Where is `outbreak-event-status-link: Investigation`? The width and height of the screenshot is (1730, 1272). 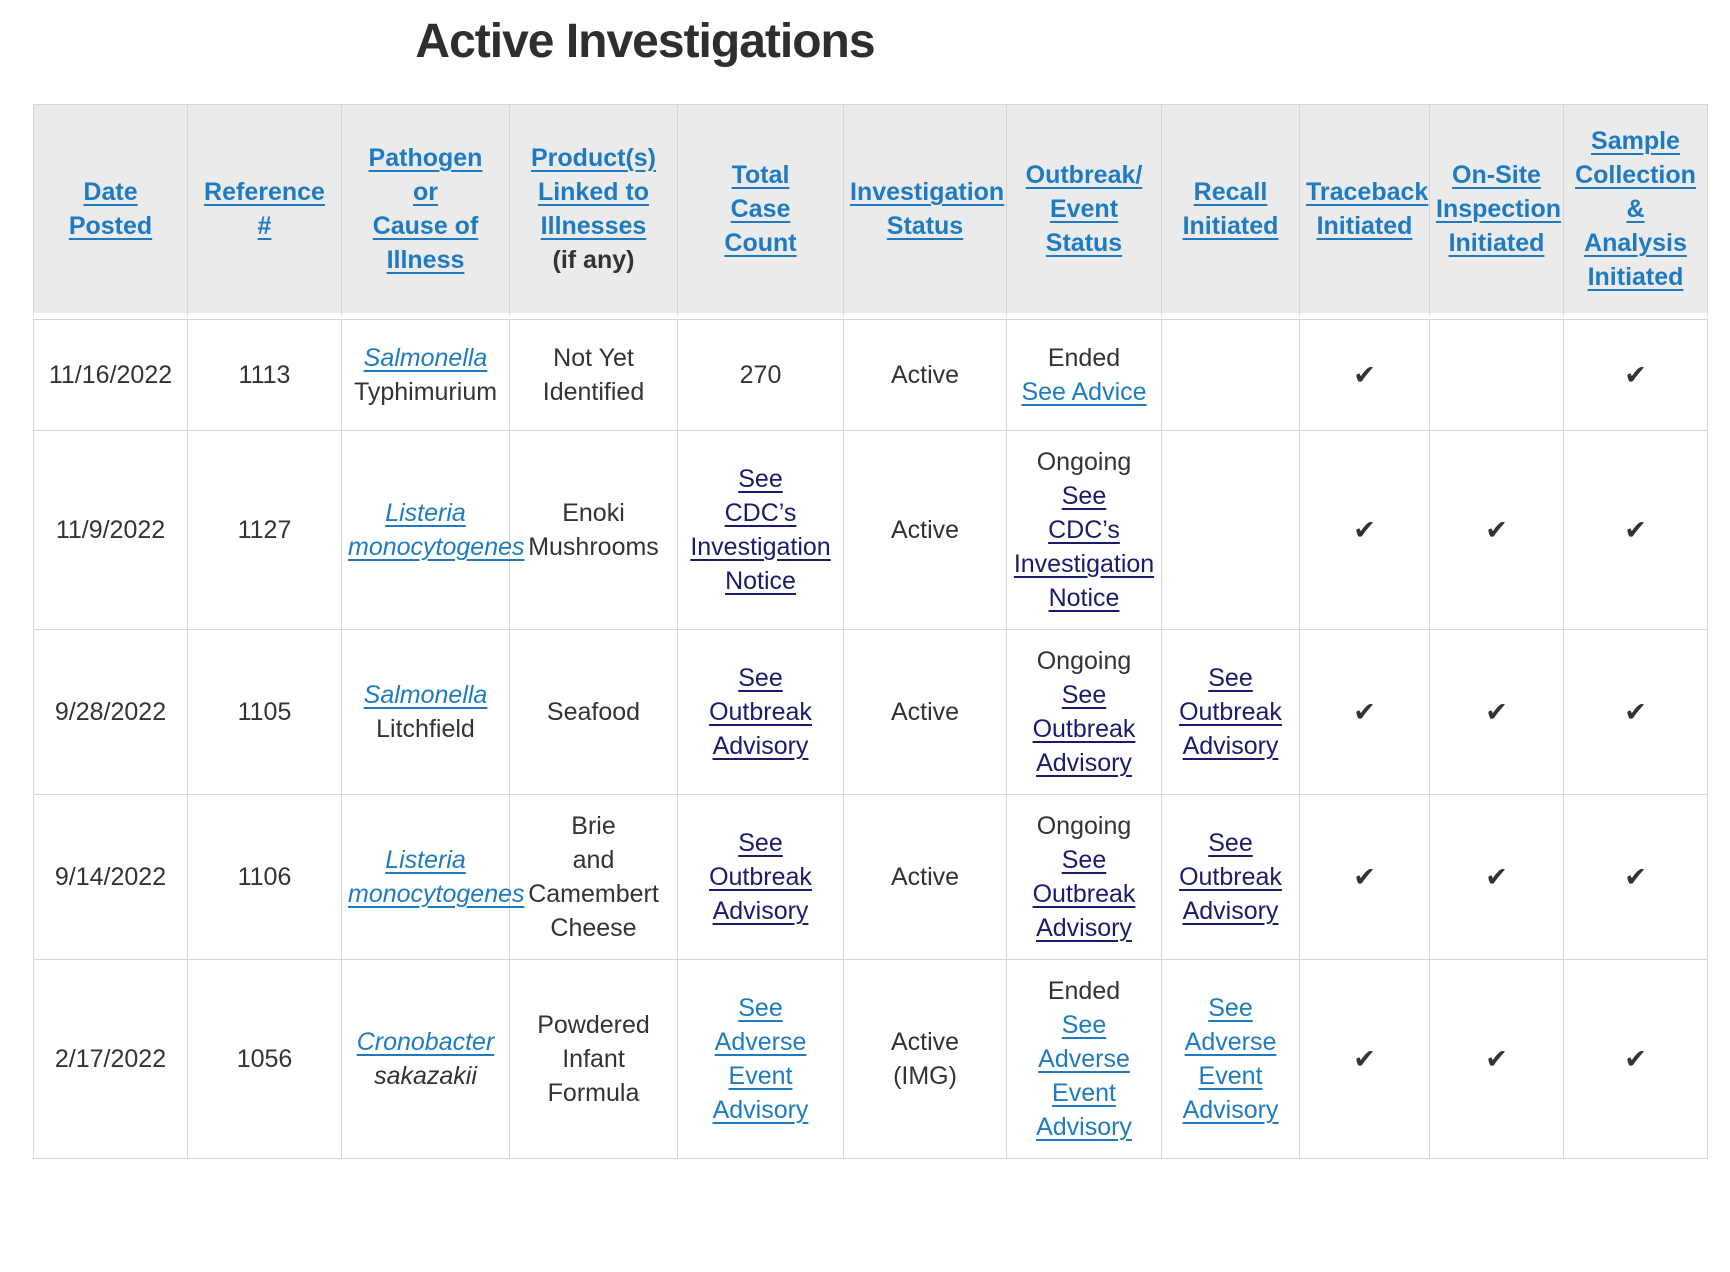 outbreak-event-status-link: Investigation is located at coordinates (1084, 564).